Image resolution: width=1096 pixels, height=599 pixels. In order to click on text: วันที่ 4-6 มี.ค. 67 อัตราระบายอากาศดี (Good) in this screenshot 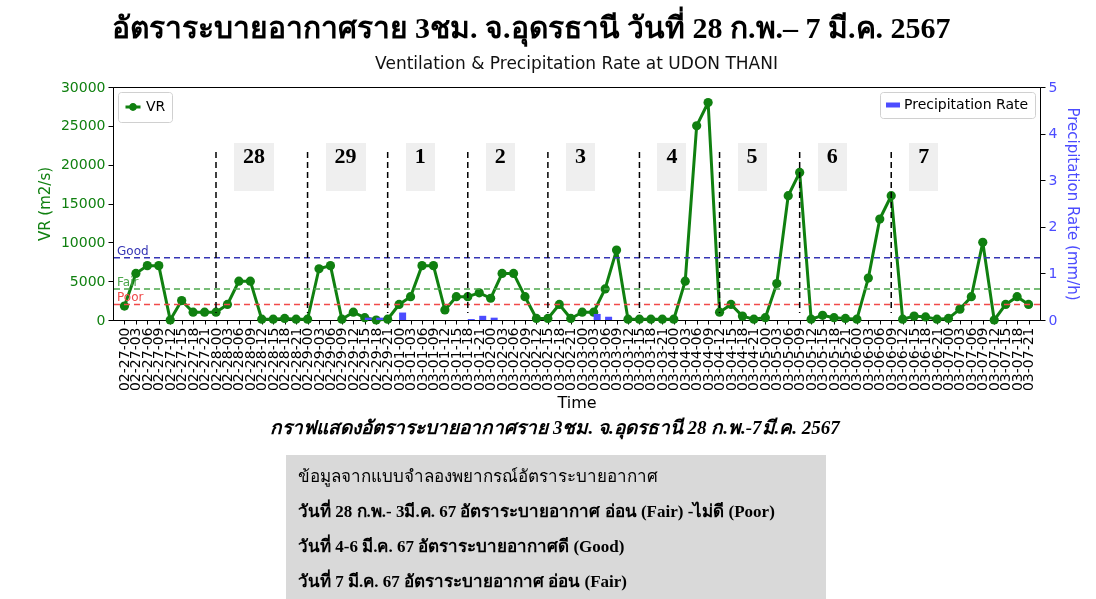, I will do `click(462, 545)`.